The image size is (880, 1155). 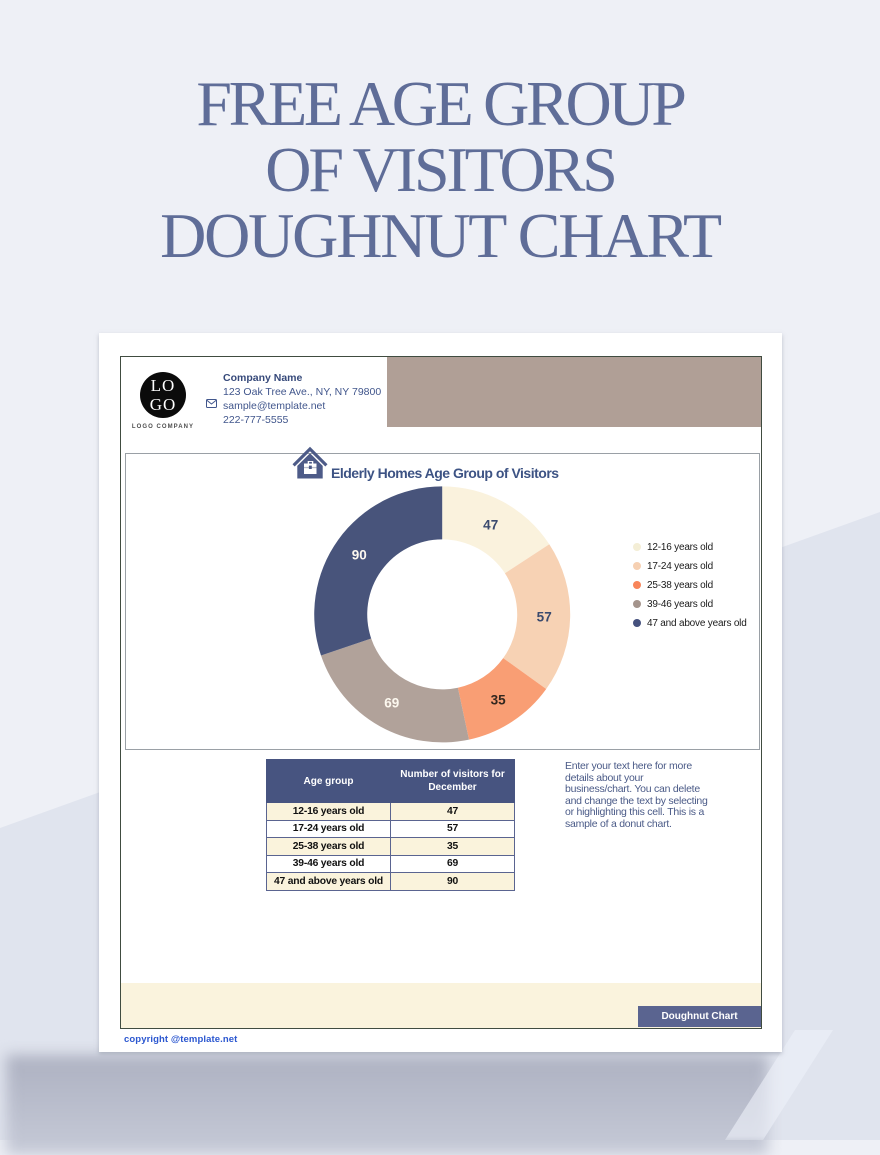 I want to click on svg-text: 47, so click(x=490, y=524).